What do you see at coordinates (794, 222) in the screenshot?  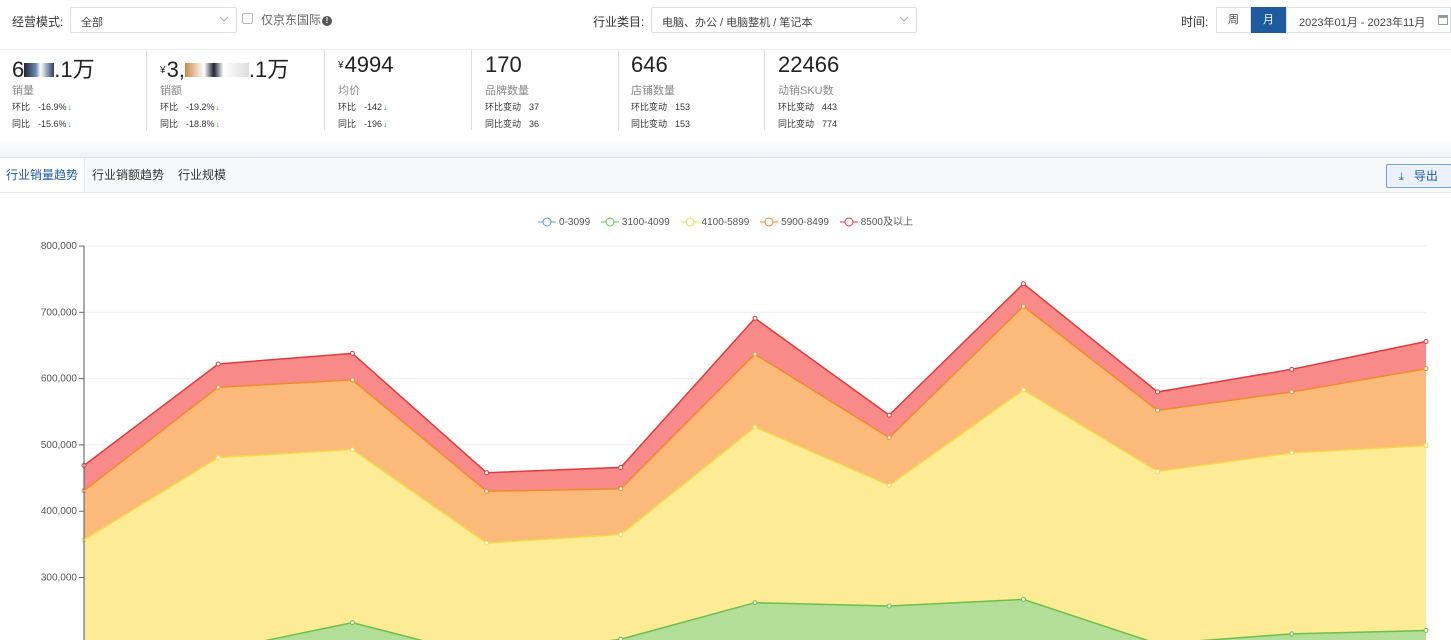 I see `legend-item: 5900-8499` at bounding box center [794, 222].